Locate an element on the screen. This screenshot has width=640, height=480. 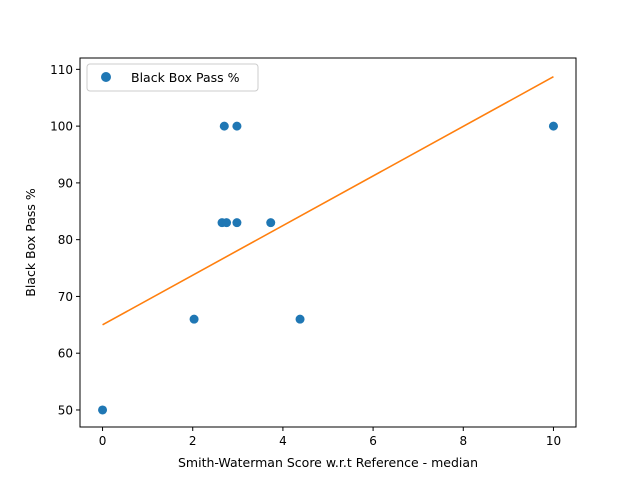
x-tick-label: 10 is located at coordinates (553, 441).